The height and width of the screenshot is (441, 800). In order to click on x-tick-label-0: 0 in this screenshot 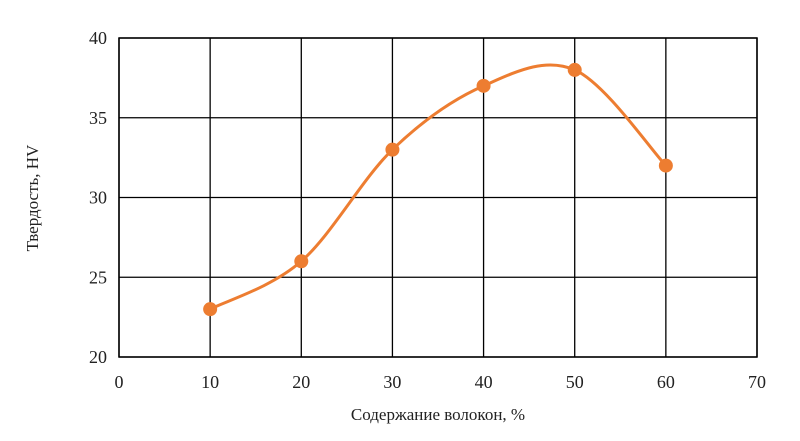, I will do `click(119, 382)`.